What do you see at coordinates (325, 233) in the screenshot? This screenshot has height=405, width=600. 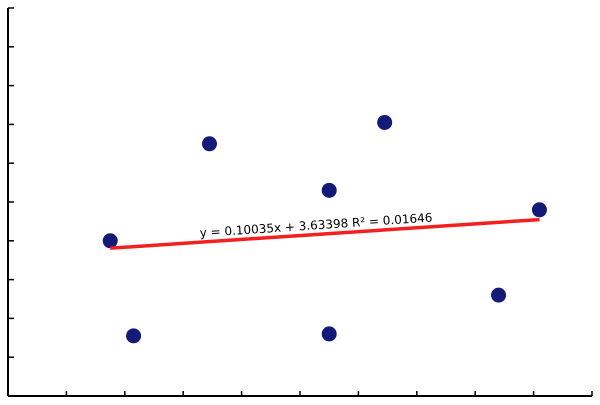 I see `trendline` at bounding box center [325, 233].